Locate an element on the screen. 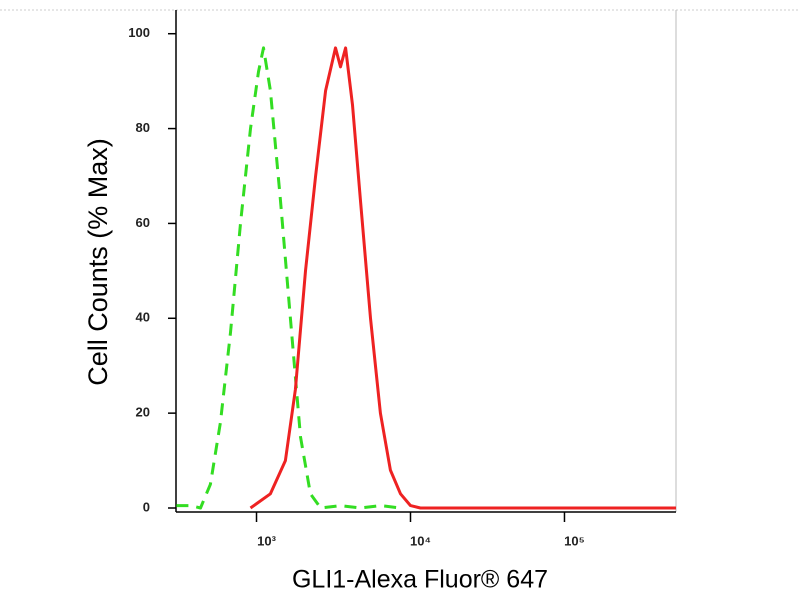 Image resolution: width=800 pixels, height=600 pixels. y-tick-label: 40 is located at coordinates (143, 317).